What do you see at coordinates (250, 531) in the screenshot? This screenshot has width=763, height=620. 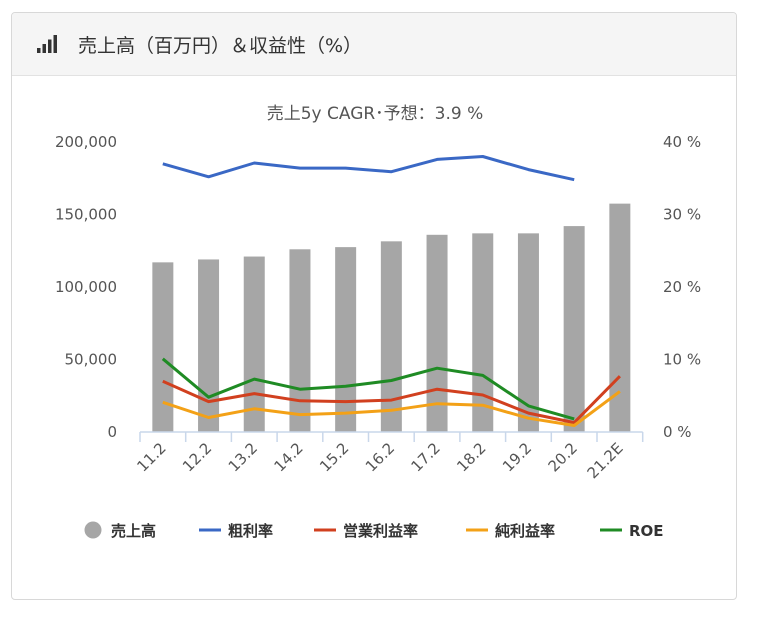 I see `legend-item-label: 粗利率` at bounding box center [250, 531].